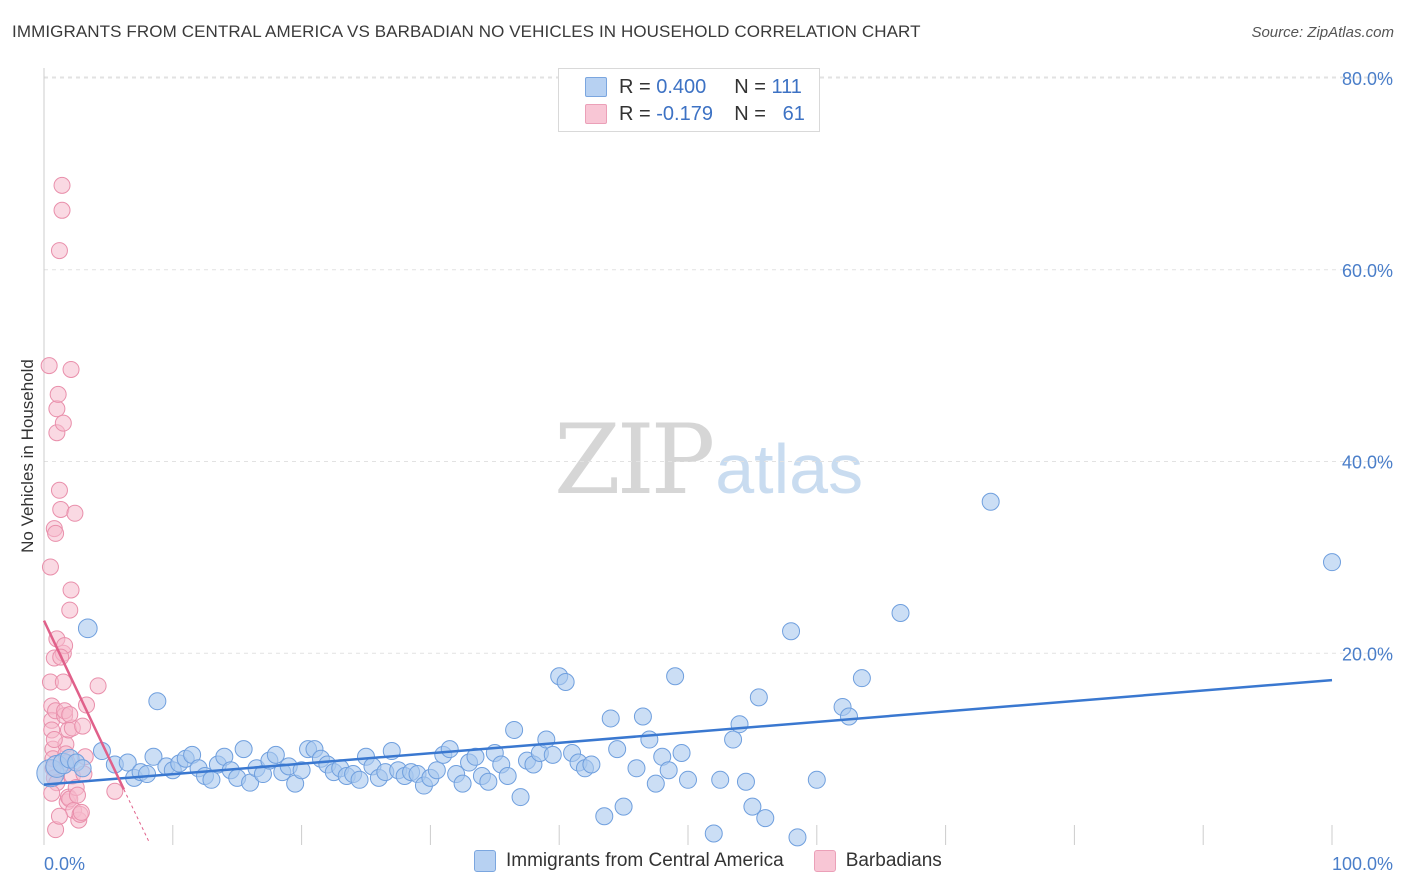 This screenshot has width=1406, height=892. I want to click on legend-r-value: -0.179, so click(684, 113).